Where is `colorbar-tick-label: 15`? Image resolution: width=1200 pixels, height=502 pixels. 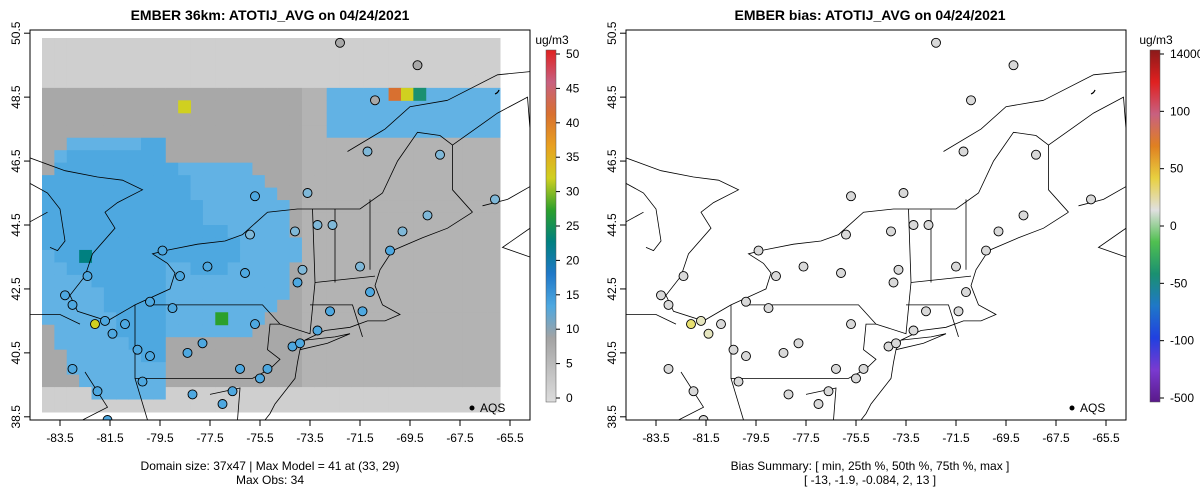 colorbar-tick-label: 15 is located at coordinates (573, 295).